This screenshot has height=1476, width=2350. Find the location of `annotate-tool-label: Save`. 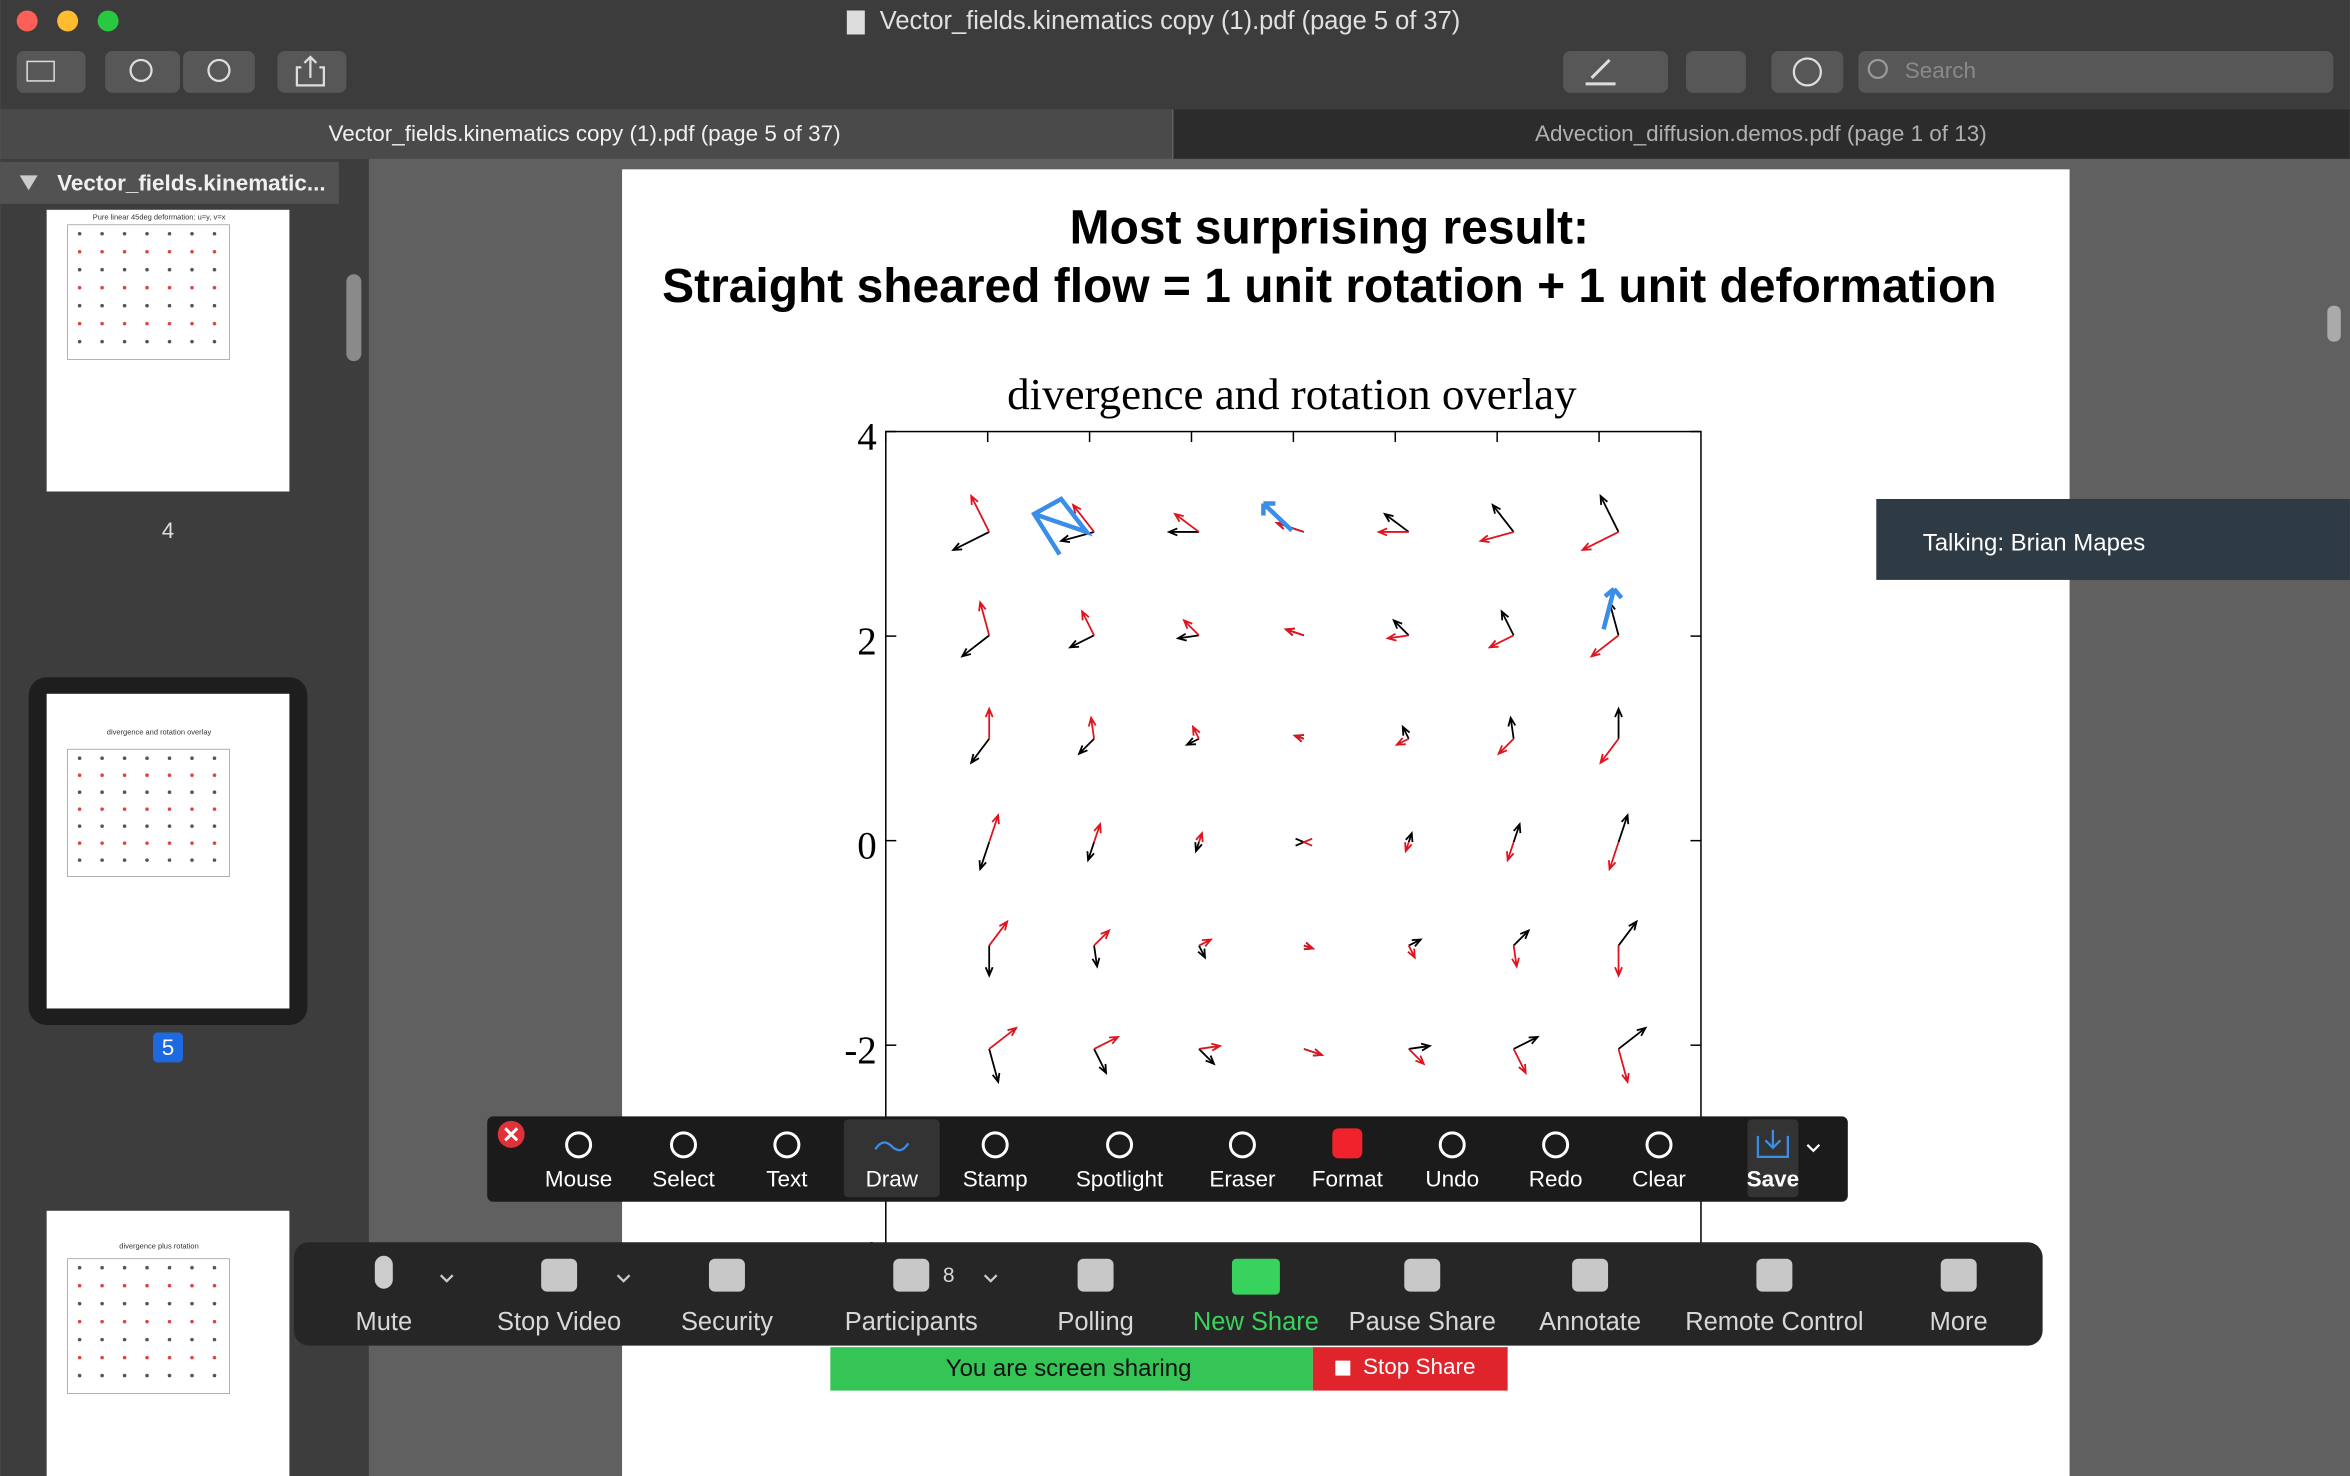

annotate-tool-label: Save is located at coordinates (1773, 1179).